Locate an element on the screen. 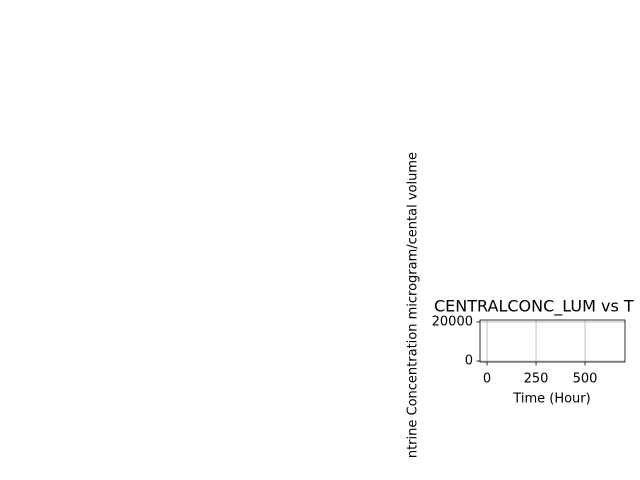 The height and width of the screenshot is (480, 640). plot-frame is located at coordinates (552, 341).